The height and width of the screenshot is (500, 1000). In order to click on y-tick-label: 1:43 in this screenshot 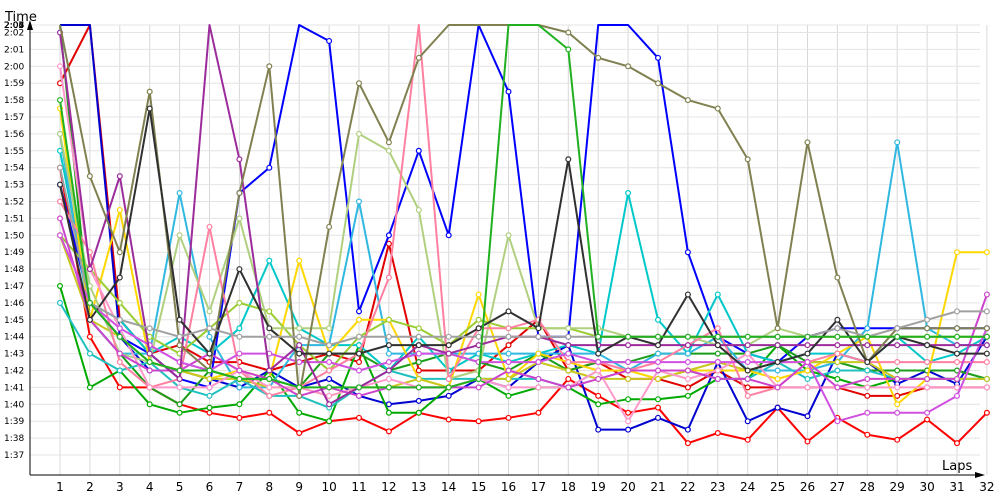, I will do `click(14, 355)`.